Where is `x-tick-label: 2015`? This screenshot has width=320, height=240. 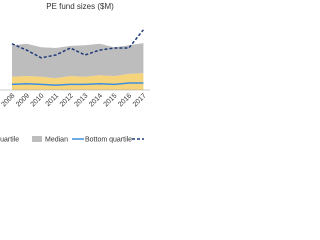 x-tick-label: 2015 is located at coordinates (111, 100).